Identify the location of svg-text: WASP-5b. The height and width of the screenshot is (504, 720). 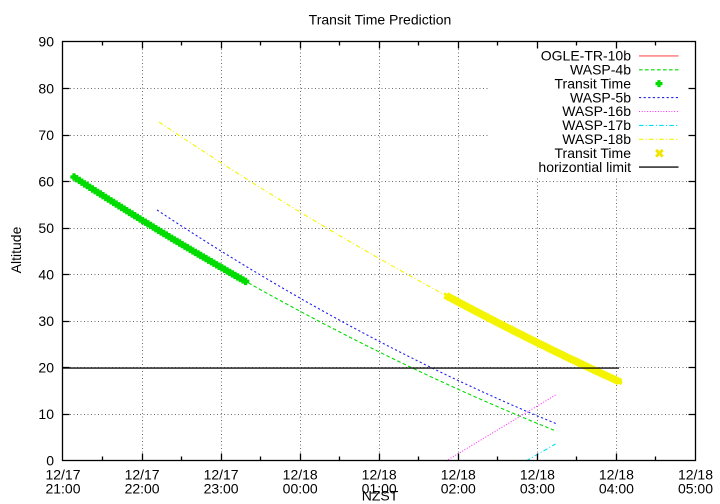
(600, 97).